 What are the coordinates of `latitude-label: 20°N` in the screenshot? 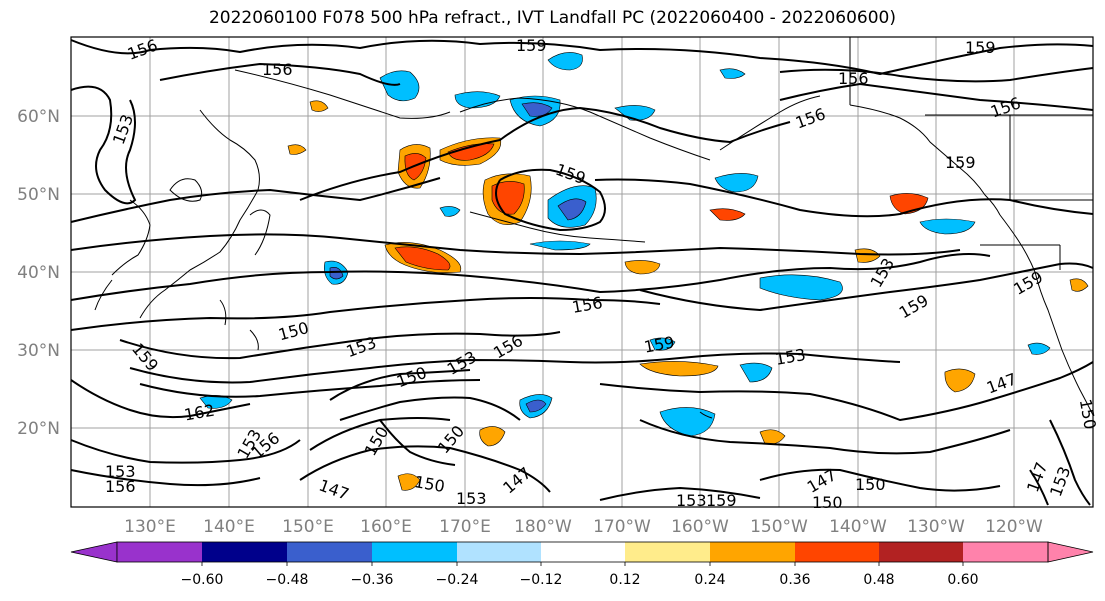 It's located at (38, 429).